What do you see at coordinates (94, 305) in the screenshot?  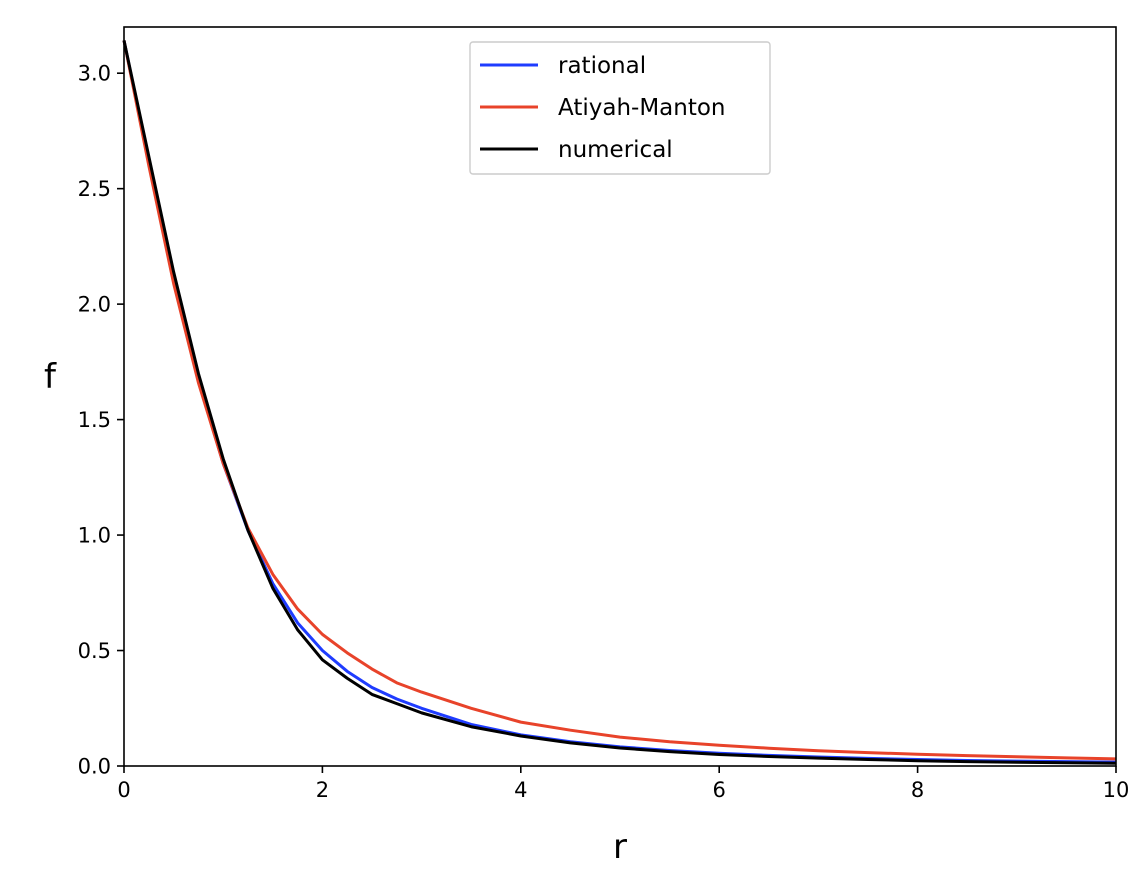 I see `y-tick-label: 2.0` at bounding box center [94, 305].